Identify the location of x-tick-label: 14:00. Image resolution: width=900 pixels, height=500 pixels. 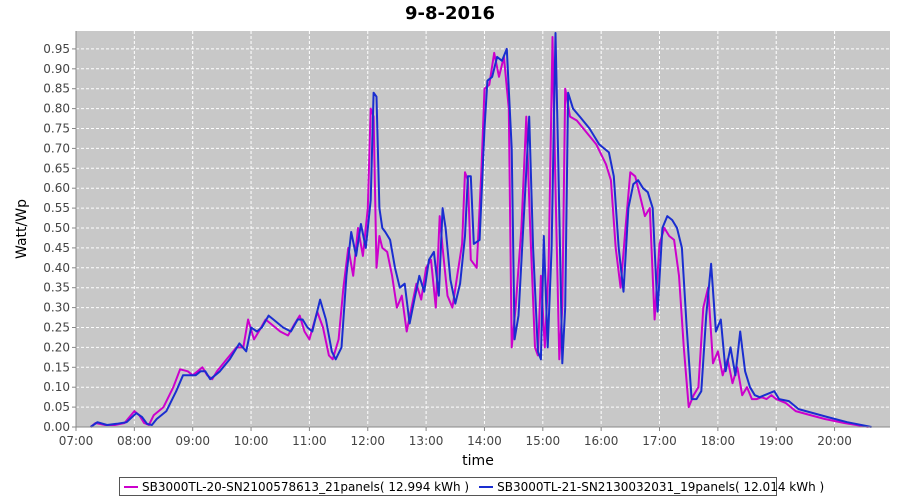
(484, 441).